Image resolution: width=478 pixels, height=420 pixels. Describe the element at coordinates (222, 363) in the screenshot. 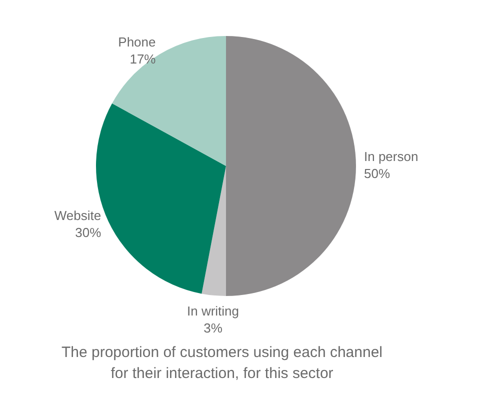

I see `text: The proportion of customers using each channel for their interaction, for this sector` at that location.